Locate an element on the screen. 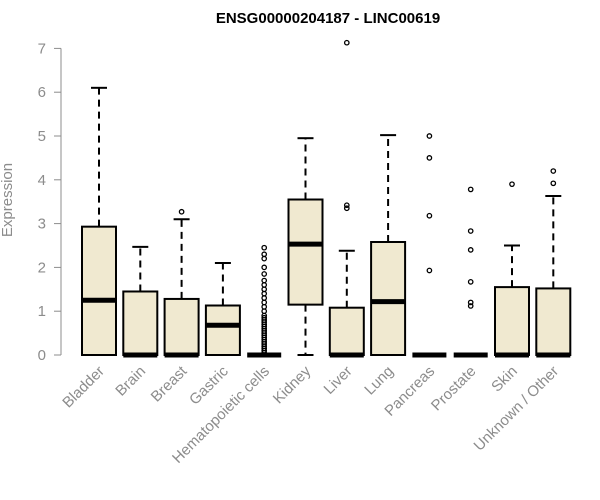 The height and width of the screenshot is (500, 600). y-axis: 0 1 2 3 4 5 6 7 is located at coordinates (50, 202).